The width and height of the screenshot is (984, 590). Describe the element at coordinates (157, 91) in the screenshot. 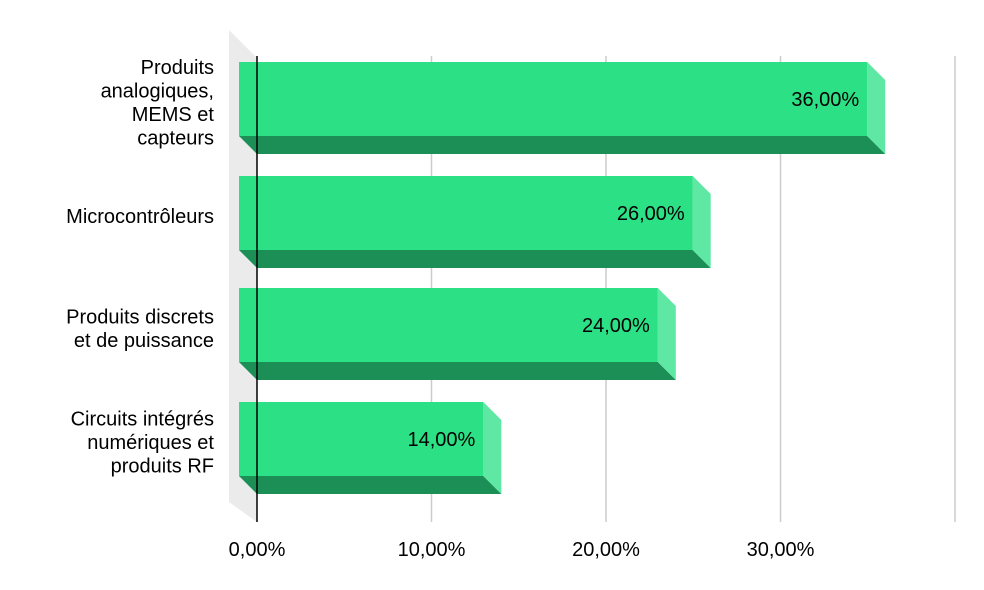

I see `category-label: analogiques,` at that location.